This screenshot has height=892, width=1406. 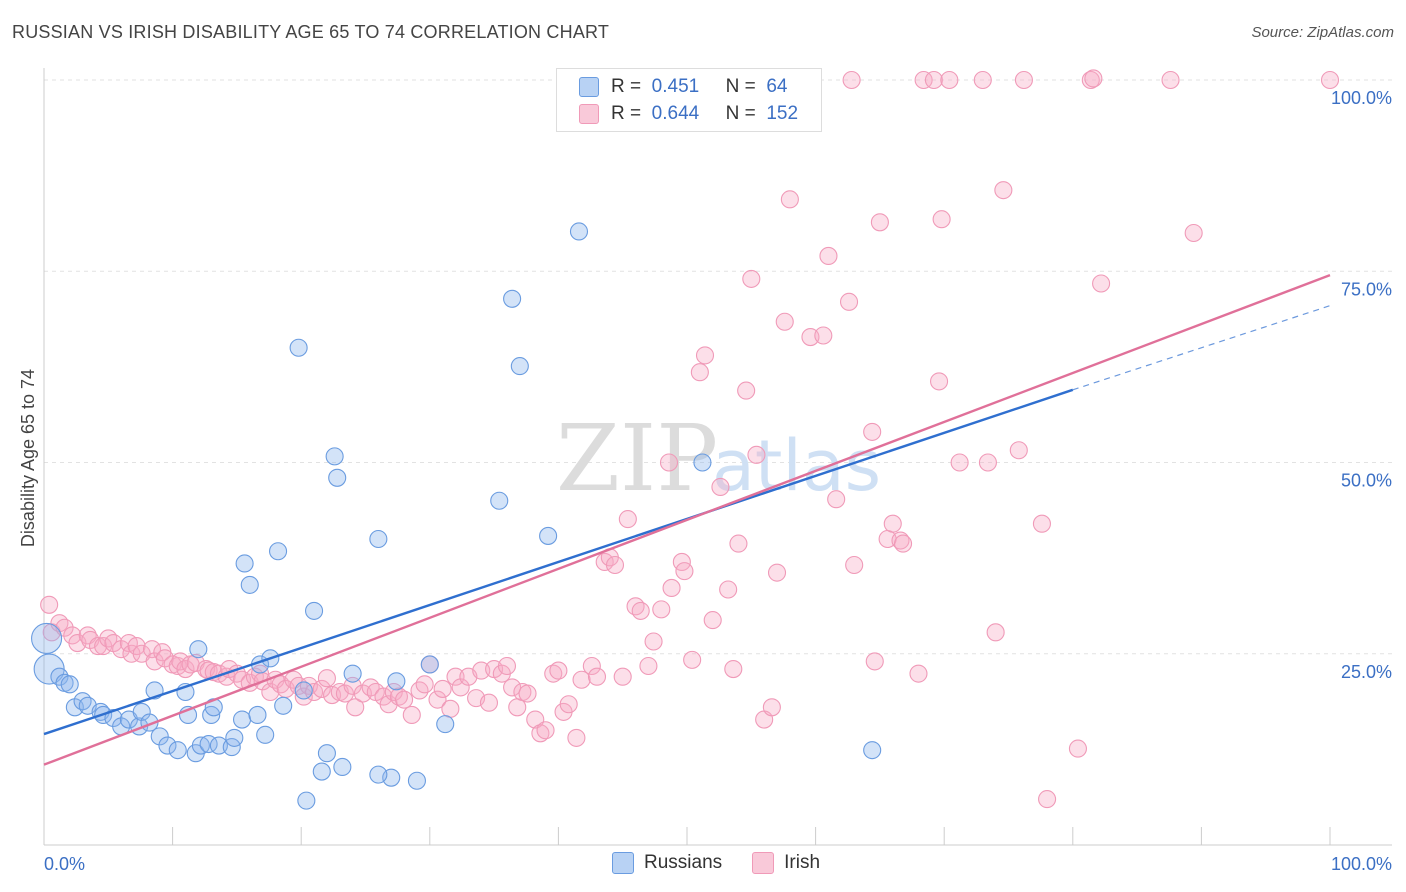 What do you see at coordinates (1366, 289) in the screenshot?
I see `y-tick-label: 75.0%` at bounding box center [1366, 289].